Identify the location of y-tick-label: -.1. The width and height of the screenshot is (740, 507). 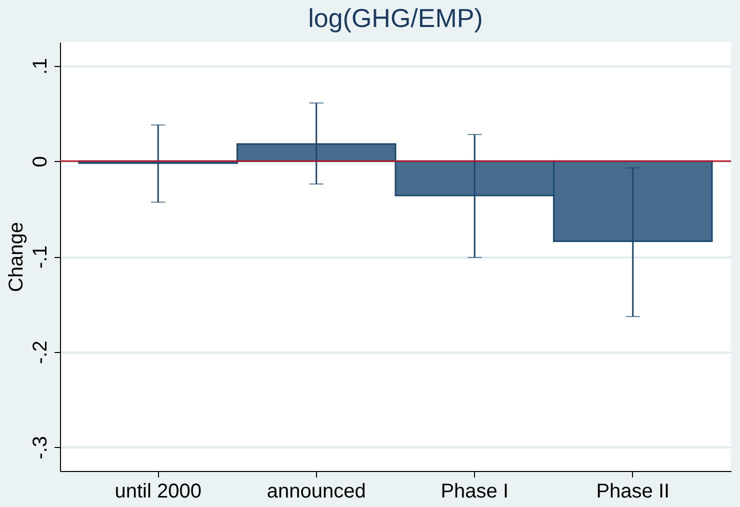
(41, 257).